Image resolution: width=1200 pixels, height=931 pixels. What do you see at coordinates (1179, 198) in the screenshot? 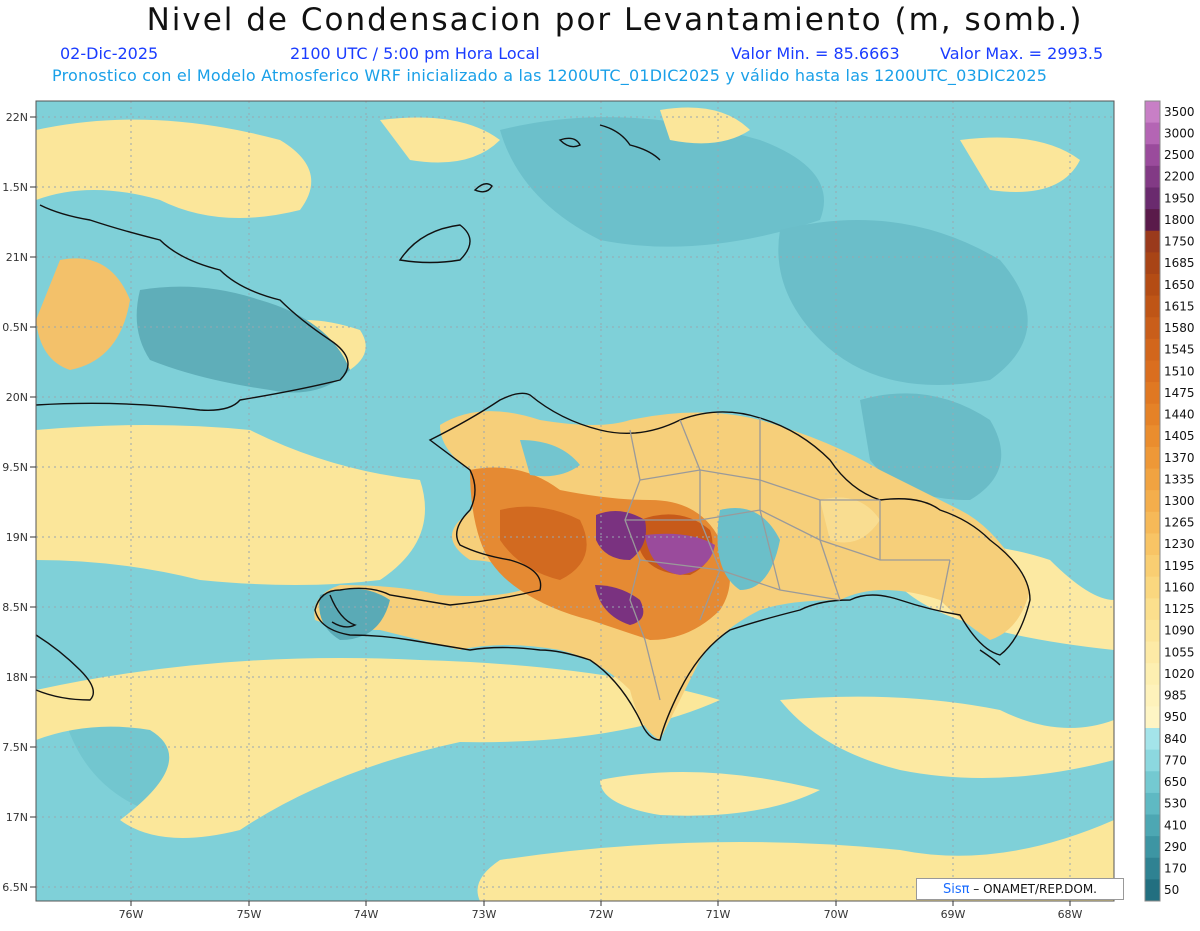
I see `colorbar-label: 1950` at bounding box center [1179, 198].